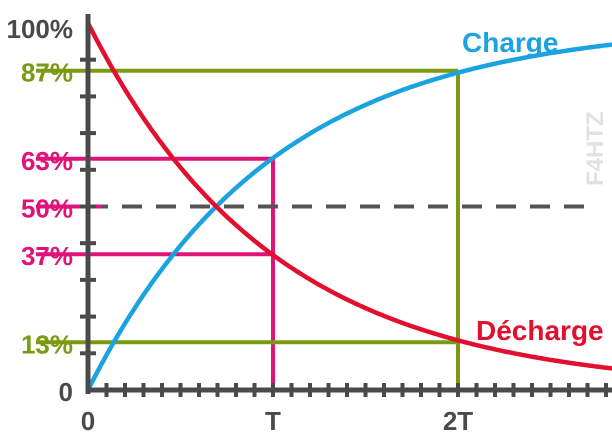 The height and width of the screenshot is (436, 612). What do you see at coordinates (88, 421) in the screenshot?
I see `x-tick-label-0: 0` at bounding box center [88, 421].